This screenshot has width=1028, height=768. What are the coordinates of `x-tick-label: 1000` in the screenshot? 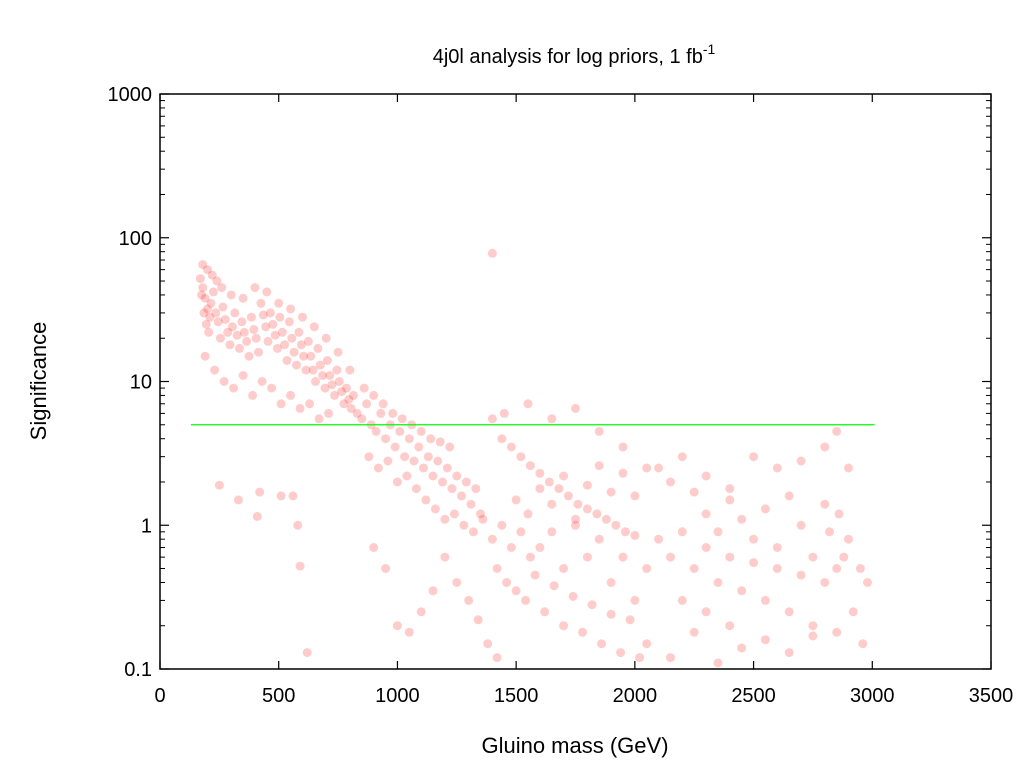 It's located at (397, 696).